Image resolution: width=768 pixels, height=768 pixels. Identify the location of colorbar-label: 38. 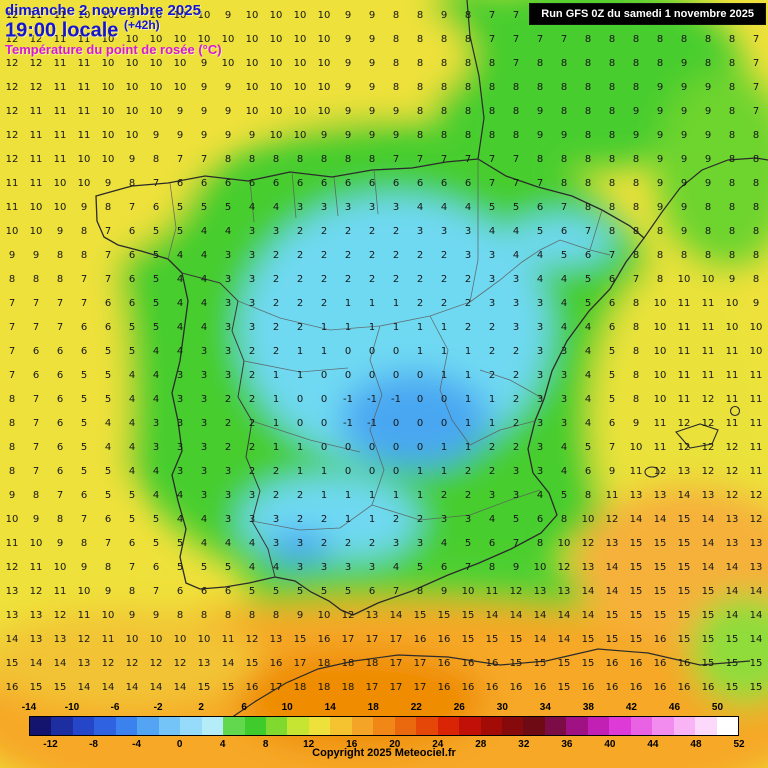
(588, 707).